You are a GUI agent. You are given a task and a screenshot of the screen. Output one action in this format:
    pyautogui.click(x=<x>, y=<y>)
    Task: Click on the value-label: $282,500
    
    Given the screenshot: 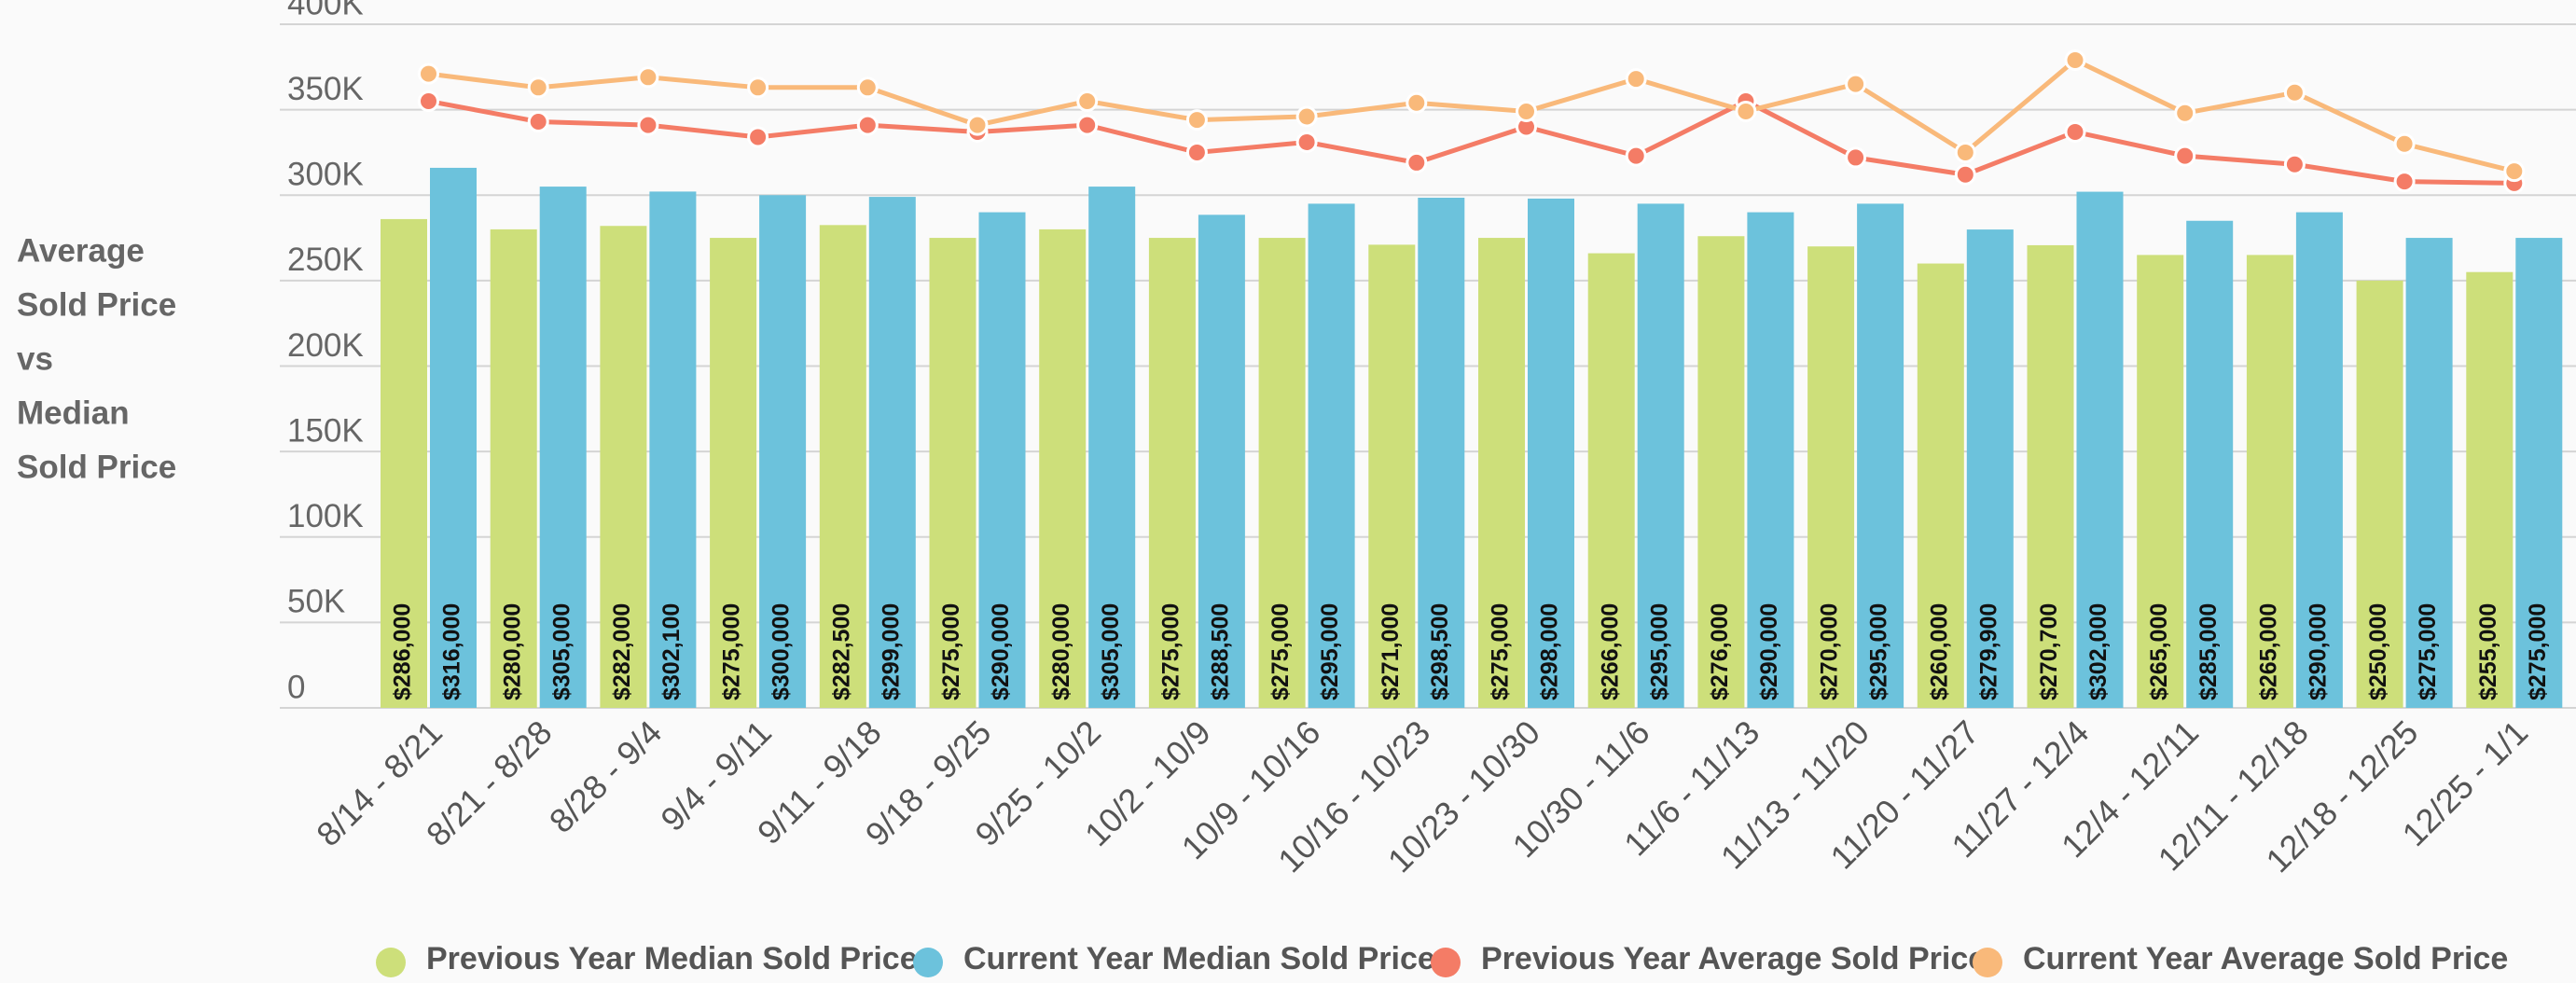 What is the action you would take?
    pyautogui.click(x=841, y=651)
    